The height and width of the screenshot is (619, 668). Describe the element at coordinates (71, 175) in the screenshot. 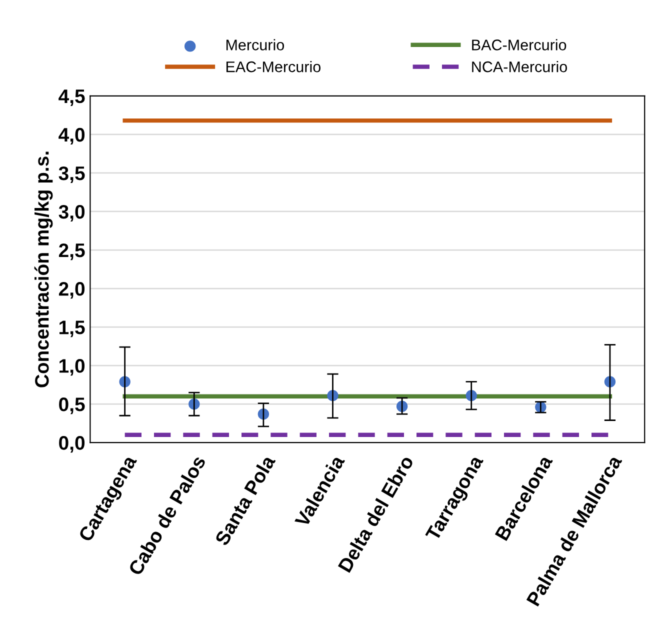

I see `y-tick-label: 3,5` at that location.